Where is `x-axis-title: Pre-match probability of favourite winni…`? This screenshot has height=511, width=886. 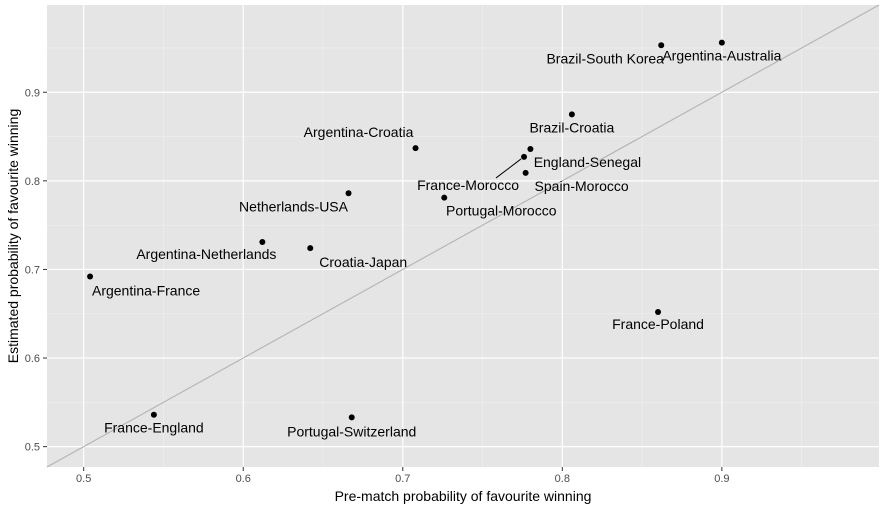
x-axis-title: Pre-match probability of favourite winni… is located at coordinates (463, 496).